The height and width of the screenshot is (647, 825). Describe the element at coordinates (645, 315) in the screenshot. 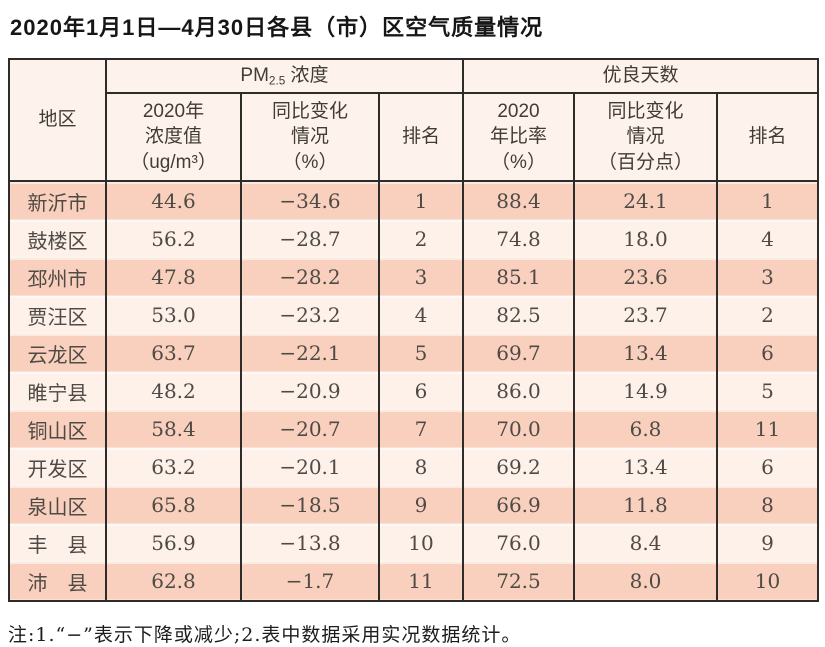

I see `good-change-cell: 23.7` at that location.